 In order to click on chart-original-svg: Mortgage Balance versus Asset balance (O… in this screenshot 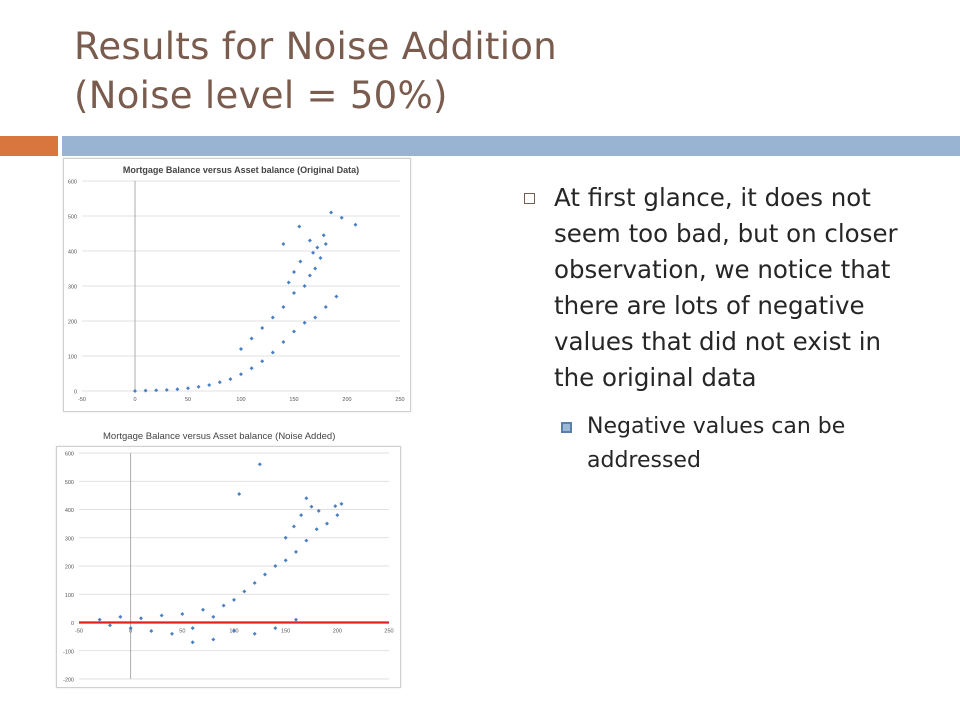, I will do `click(236, 284)`.